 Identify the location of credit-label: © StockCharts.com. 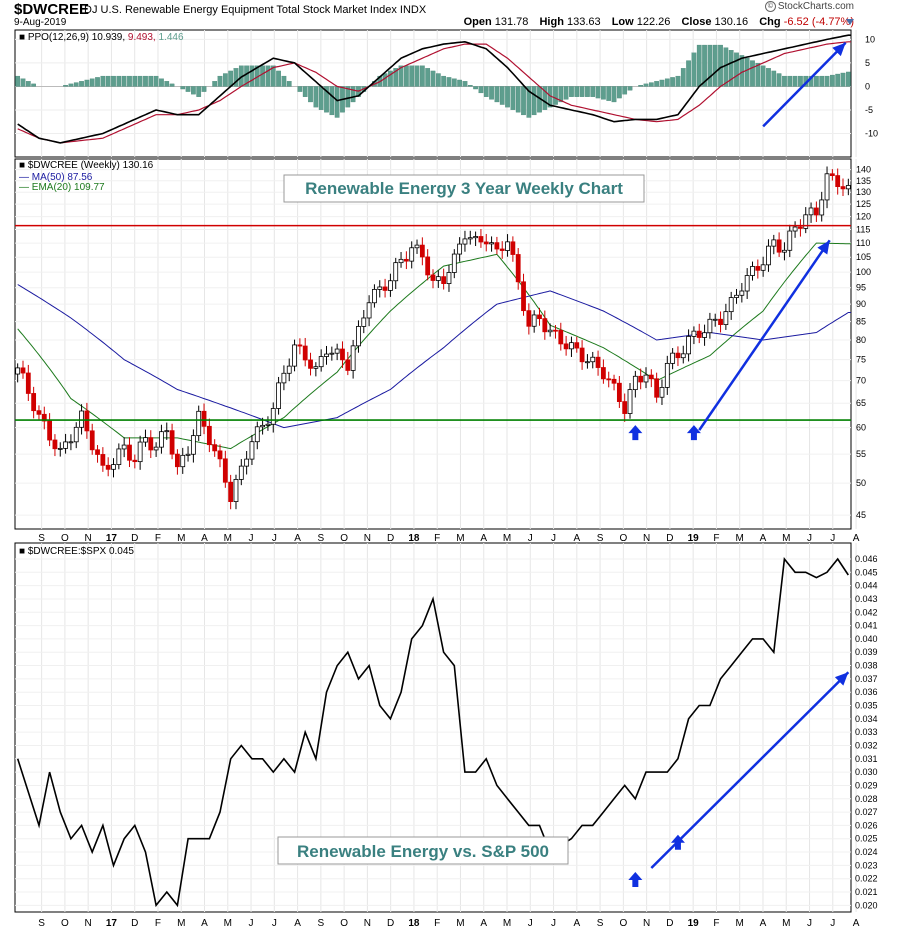
(809, 6).